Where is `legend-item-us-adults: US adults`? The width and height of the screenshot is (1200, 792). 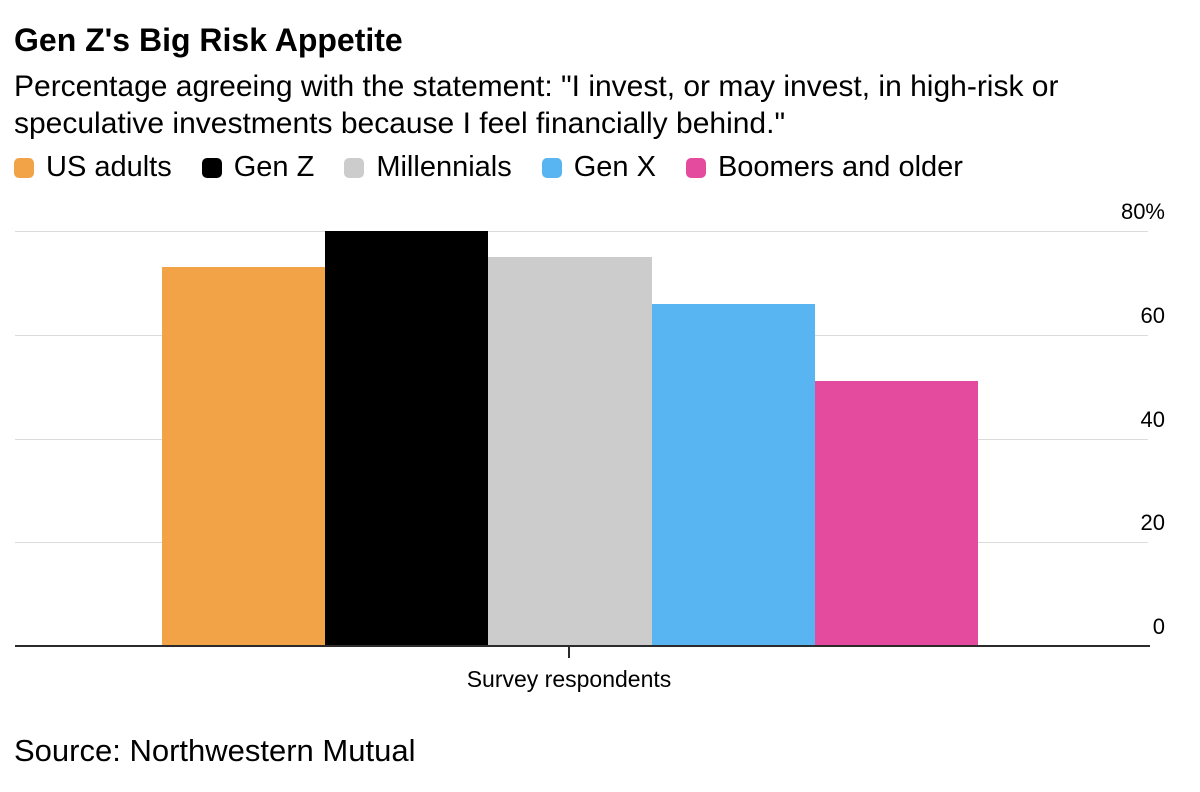 legend-item-us-adults: US adults is located at coordinates (93, 167).